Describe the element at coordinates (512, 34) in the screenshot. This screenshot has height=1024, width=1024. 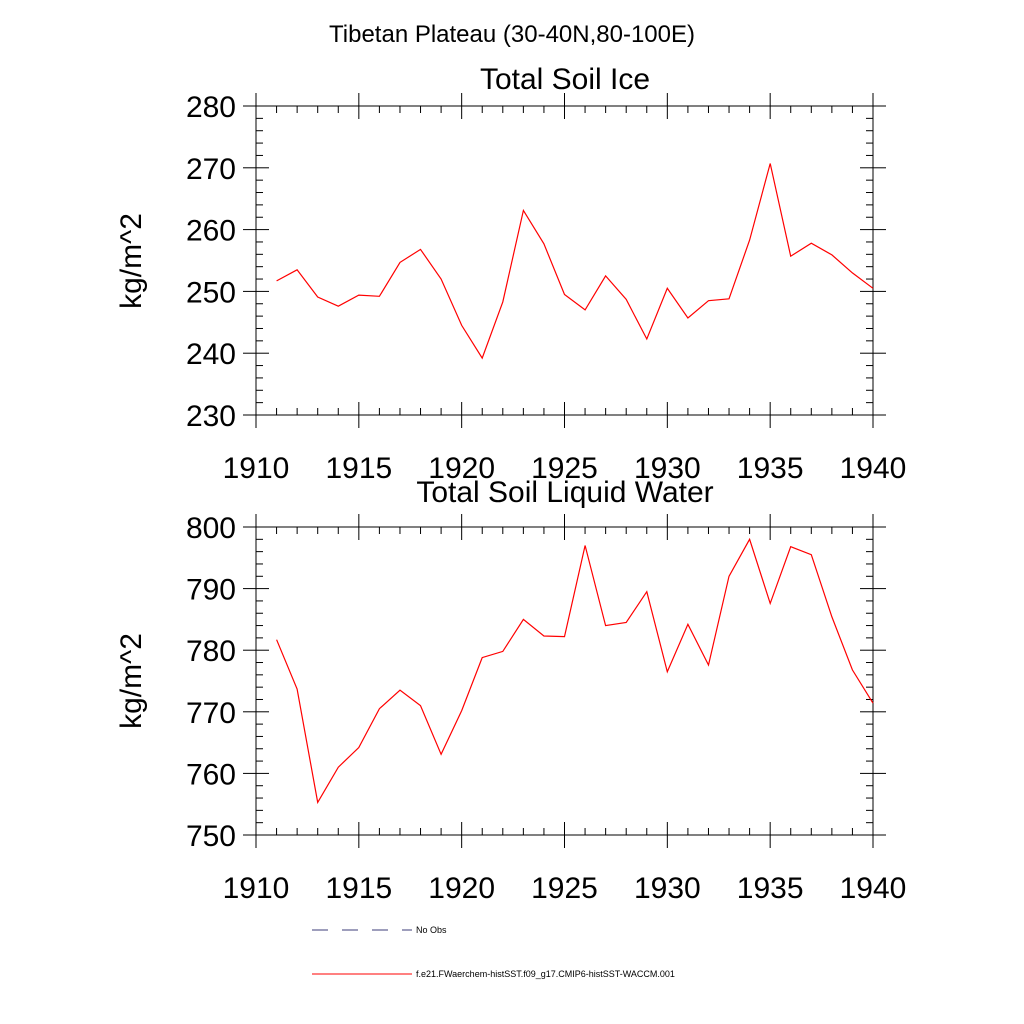
I see `figure-title: Tibetan Plateau (30-40N,80-100E)` at that location.